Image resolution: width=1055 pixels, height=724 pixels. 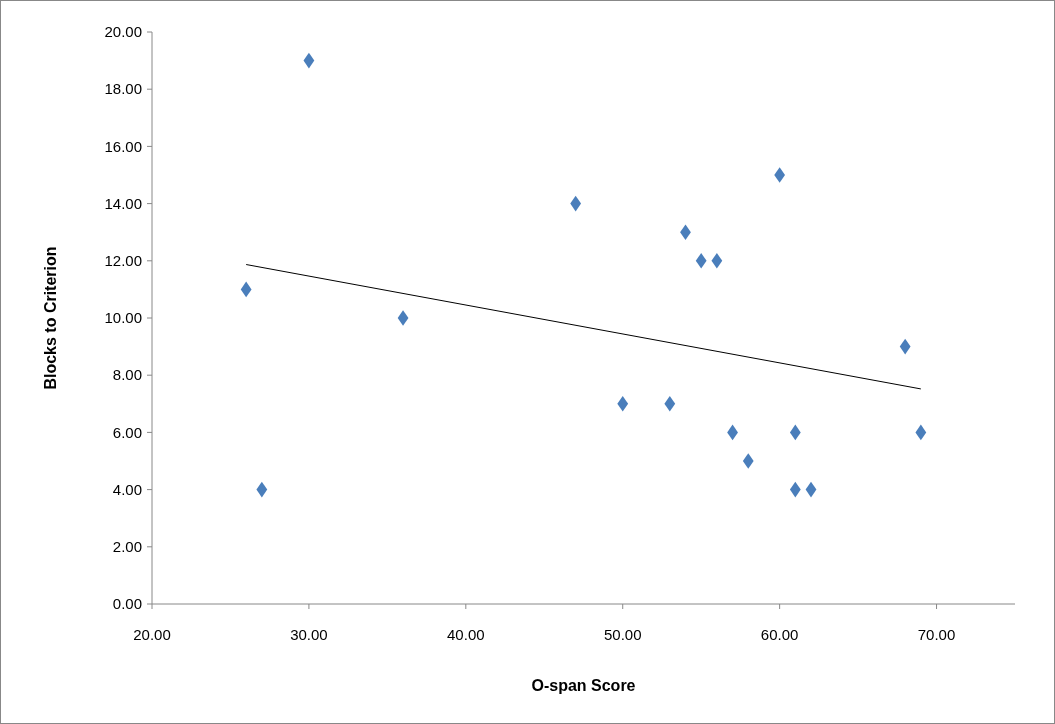 What do you see at coordinates (779, 634) in the screenshot?
I see `x-tick-label: 60.00` at bounding box center [779, 634].